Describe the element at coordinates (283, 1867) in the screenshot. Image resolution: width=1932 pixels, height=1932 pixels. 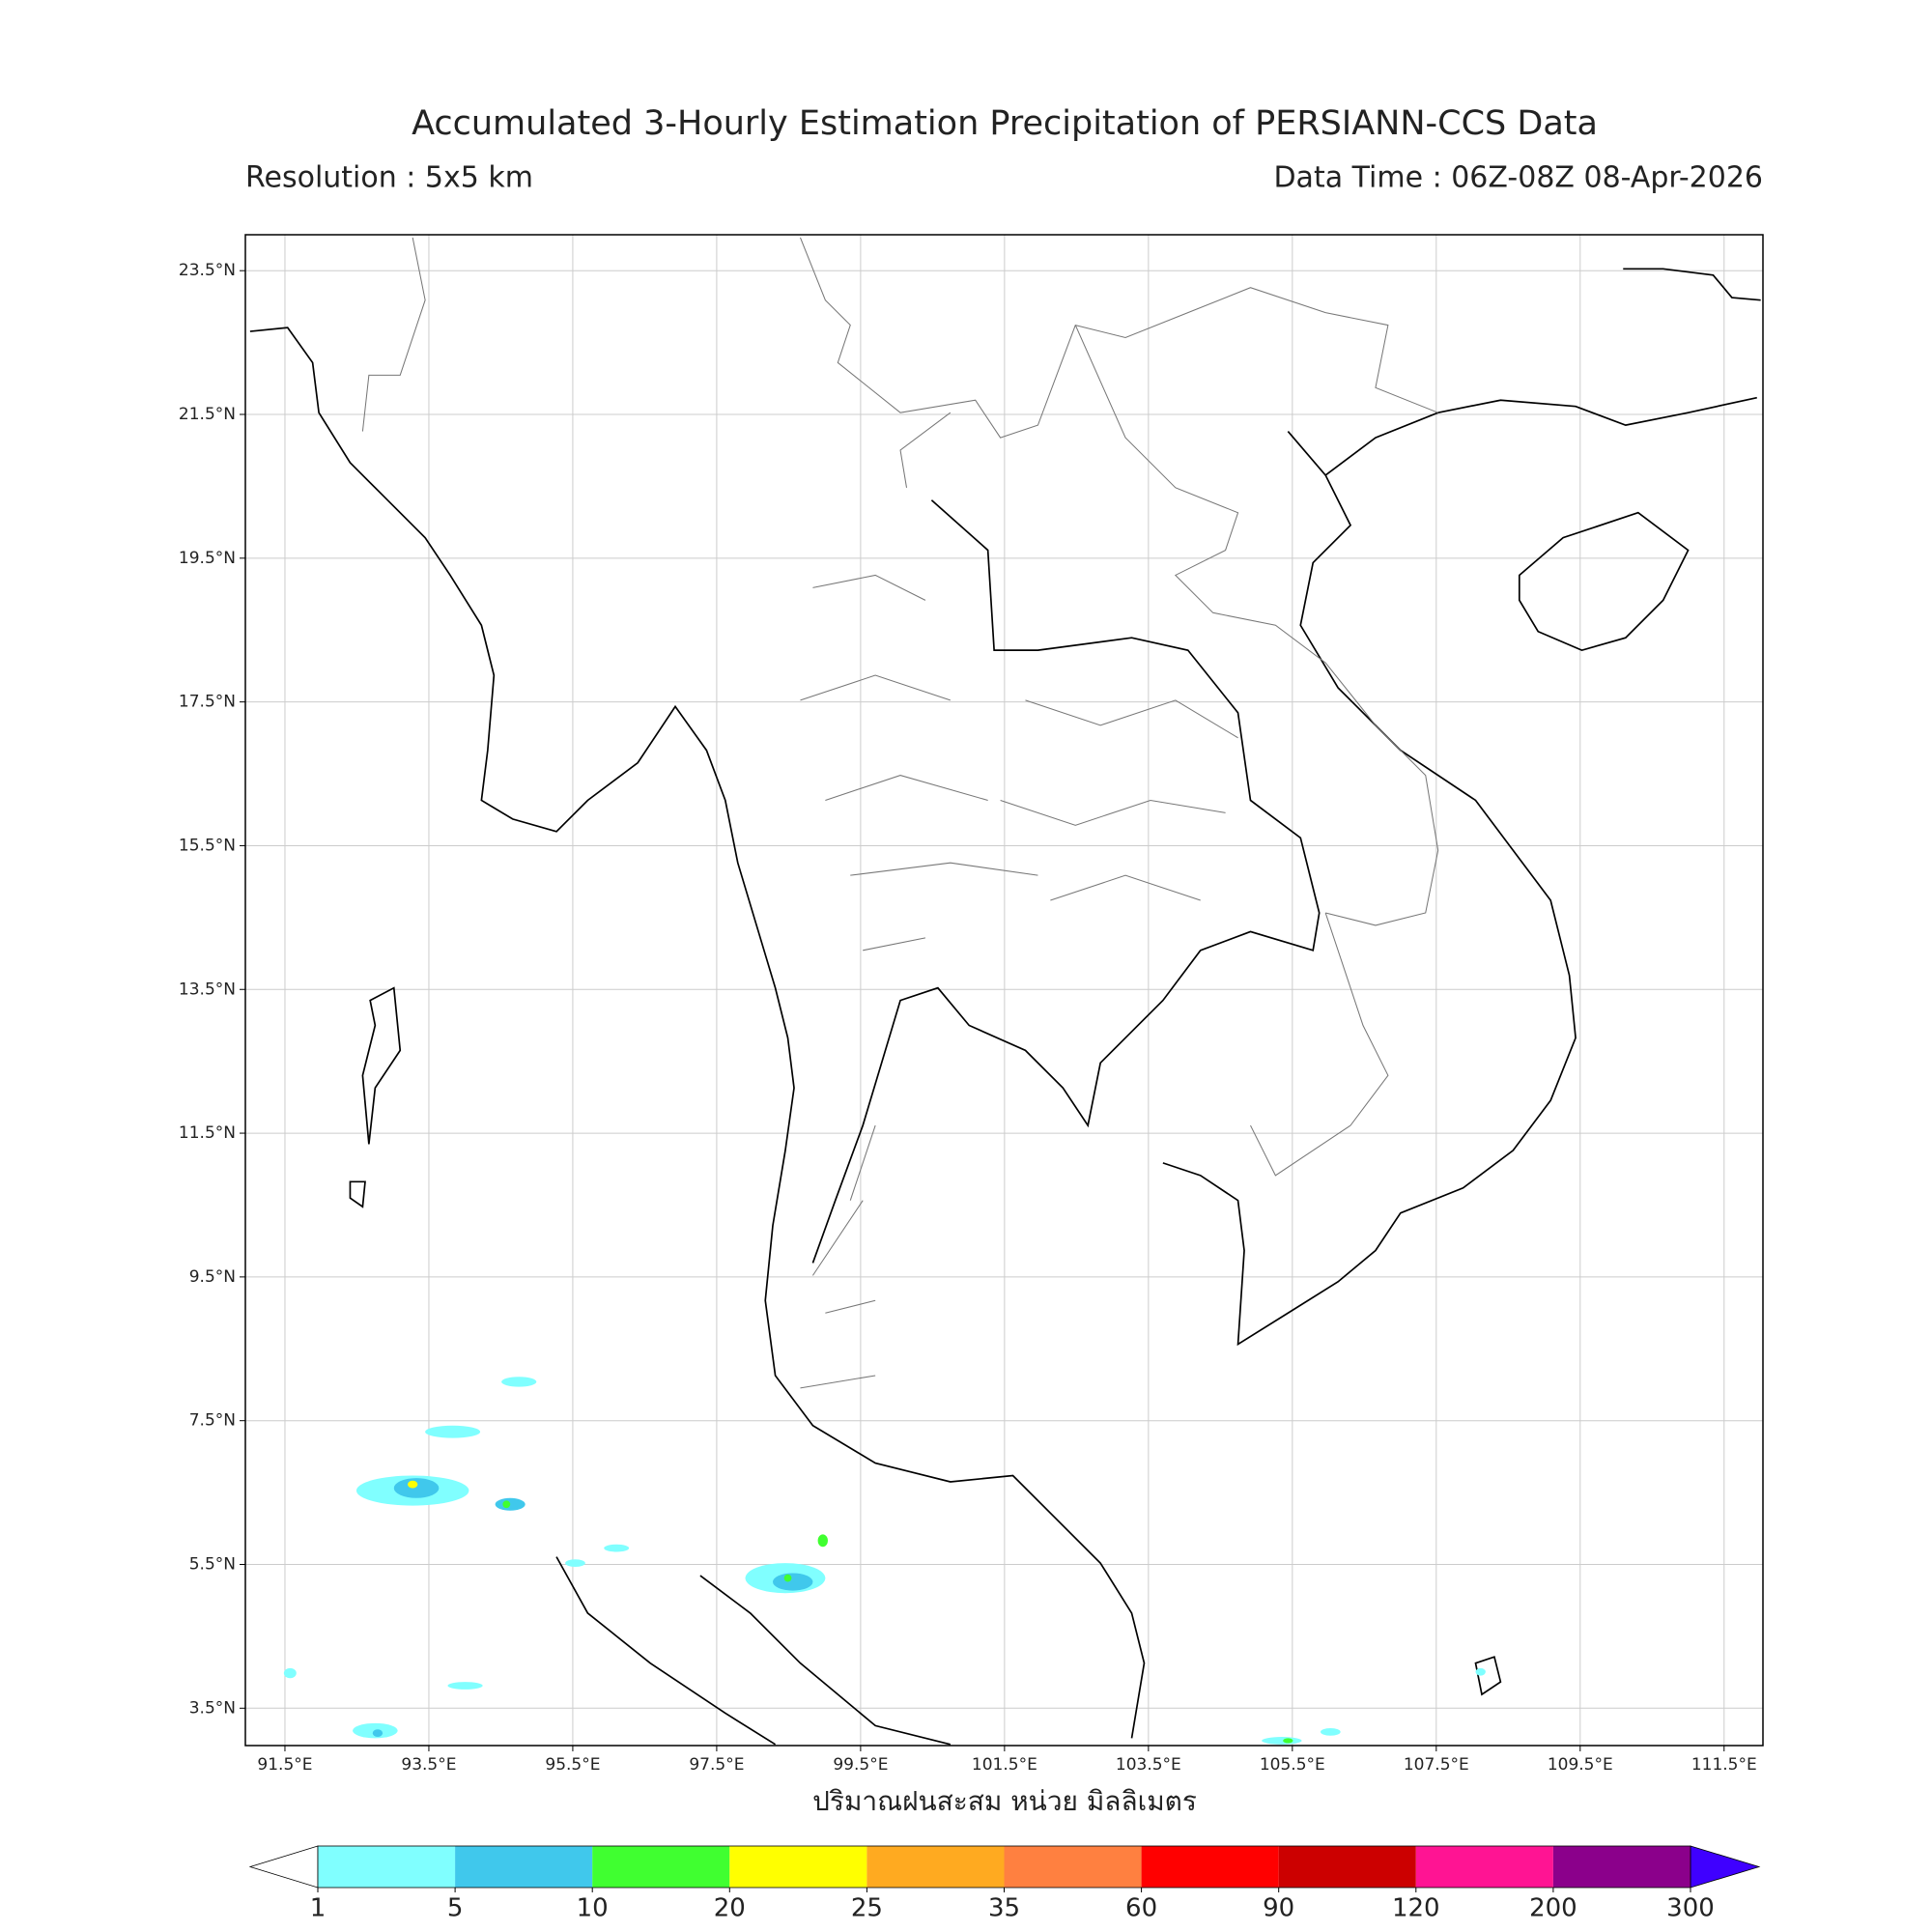
I see `colorbar-under` at that location.